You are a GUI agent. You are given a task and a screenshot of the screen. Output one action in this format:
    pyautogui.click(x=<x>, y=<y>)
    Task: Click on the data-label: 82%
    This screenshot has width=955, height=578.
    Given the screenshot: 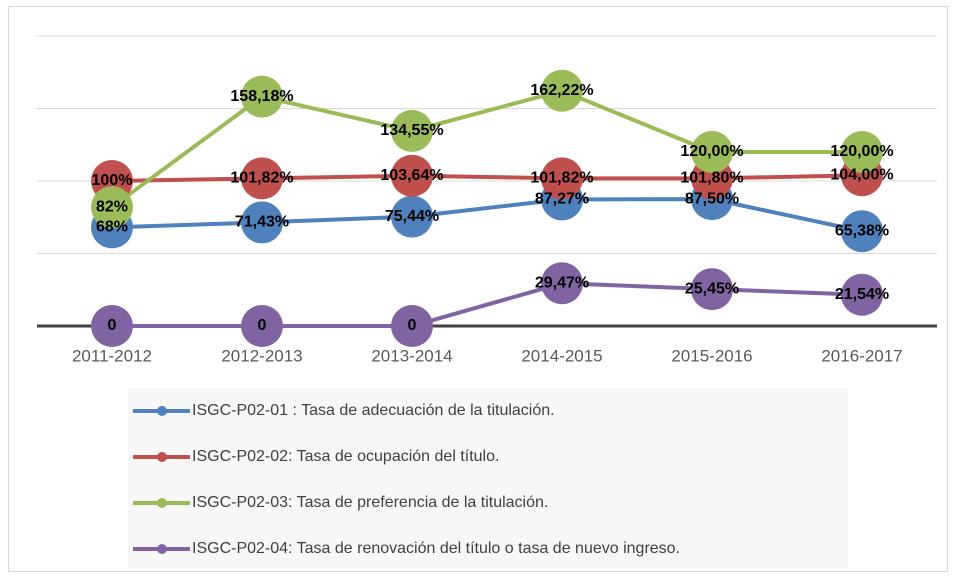 What is the action you would take?
    pyautogui.click(x=112, y=206)
    